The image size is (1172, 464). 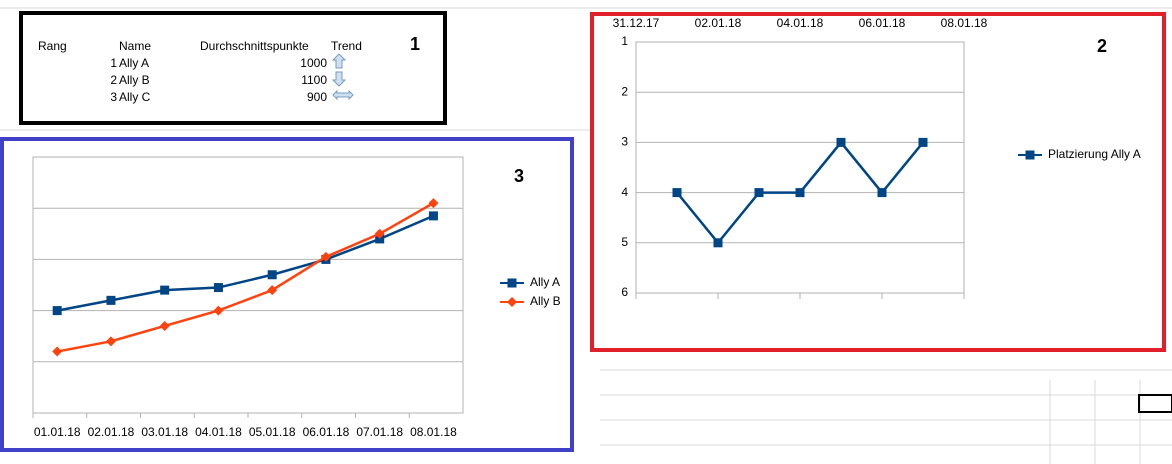 What do you see at coordinates (342, 77) in the screenshot?
I see `trend-icons` at bounding box center [342, 77].